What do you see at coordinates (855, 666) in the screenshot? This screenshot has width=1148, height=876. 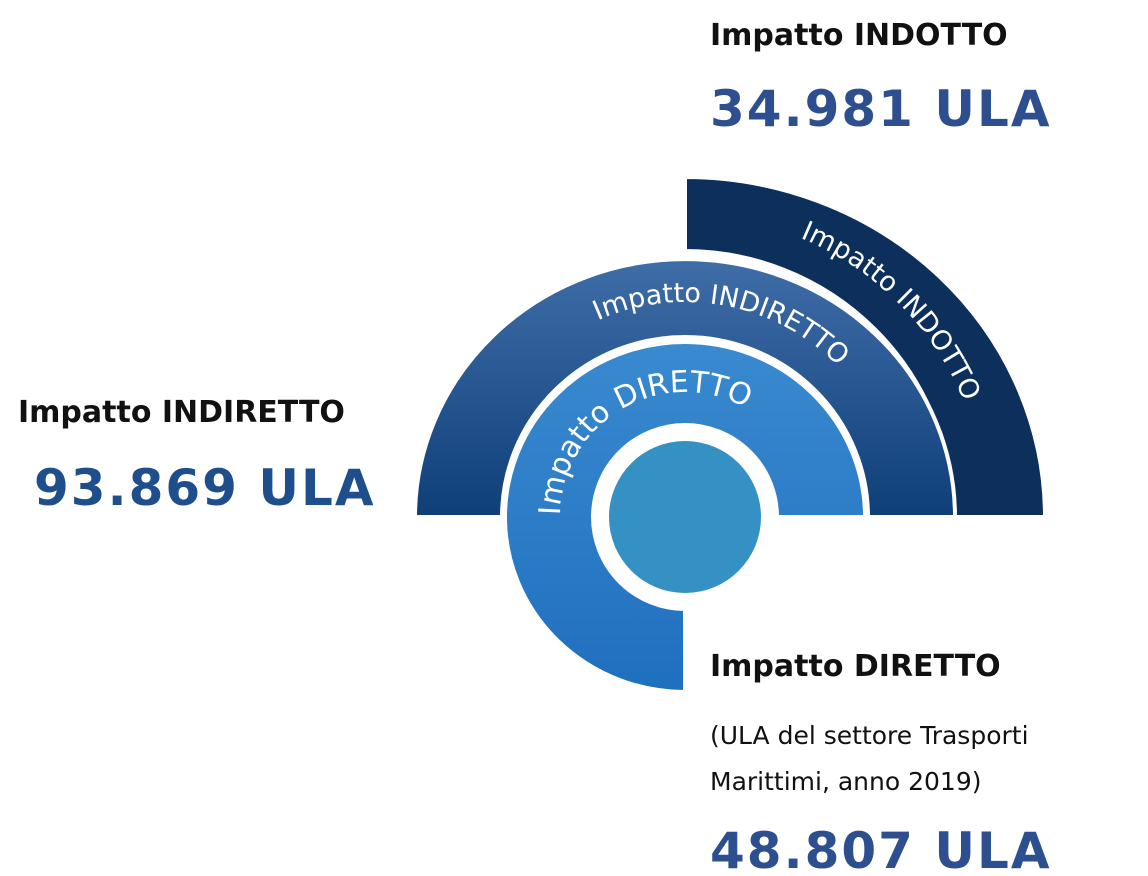 I see `callout-title: Impatto DIRETTO` at bounding box center [855, 666].